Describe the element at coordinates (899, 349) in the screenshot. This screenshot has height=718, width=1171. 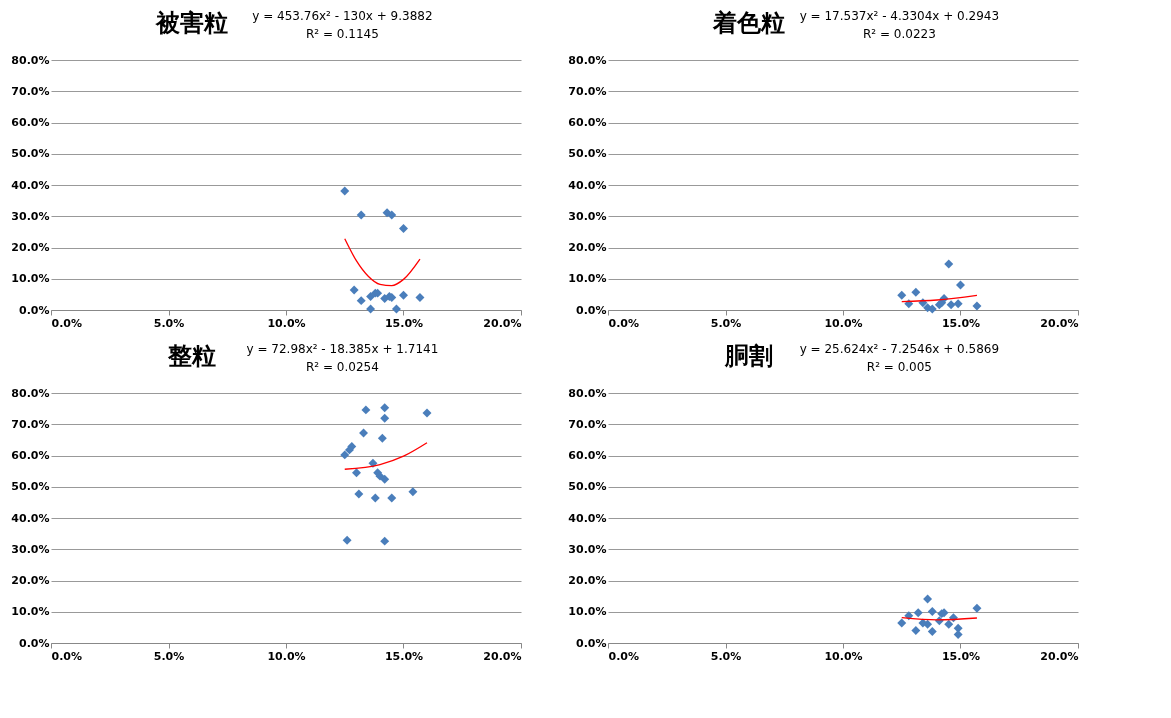
I see `text: y = 25.624x² - 7.2546x + 0.5869` at that location.